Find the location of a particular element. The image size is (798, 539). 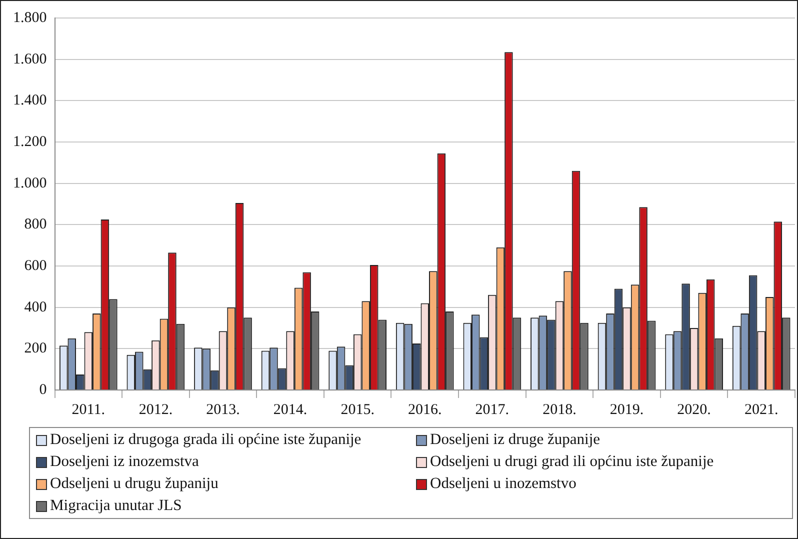

y-tick-label: 1.200 is located at coordinates (30, 142).